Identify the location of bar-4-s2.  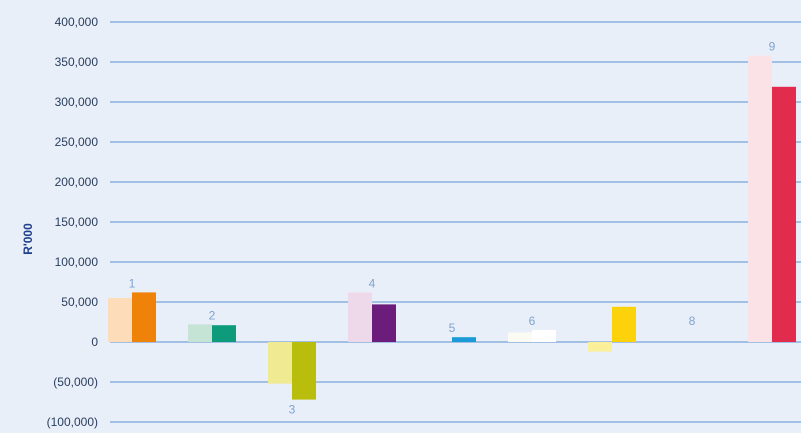
(384, 323).